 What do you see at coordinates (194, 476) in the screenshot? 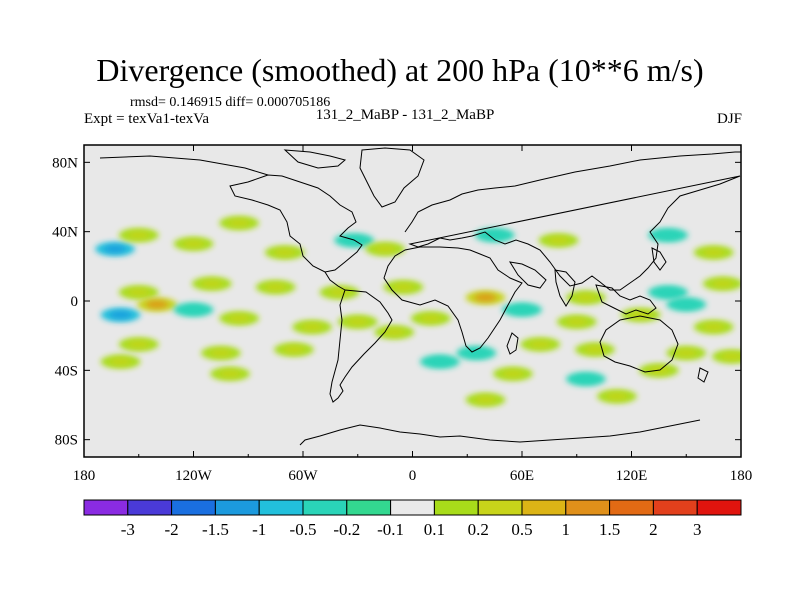
I see `x-tick-label: 120W` at bounding box center [194, 476].